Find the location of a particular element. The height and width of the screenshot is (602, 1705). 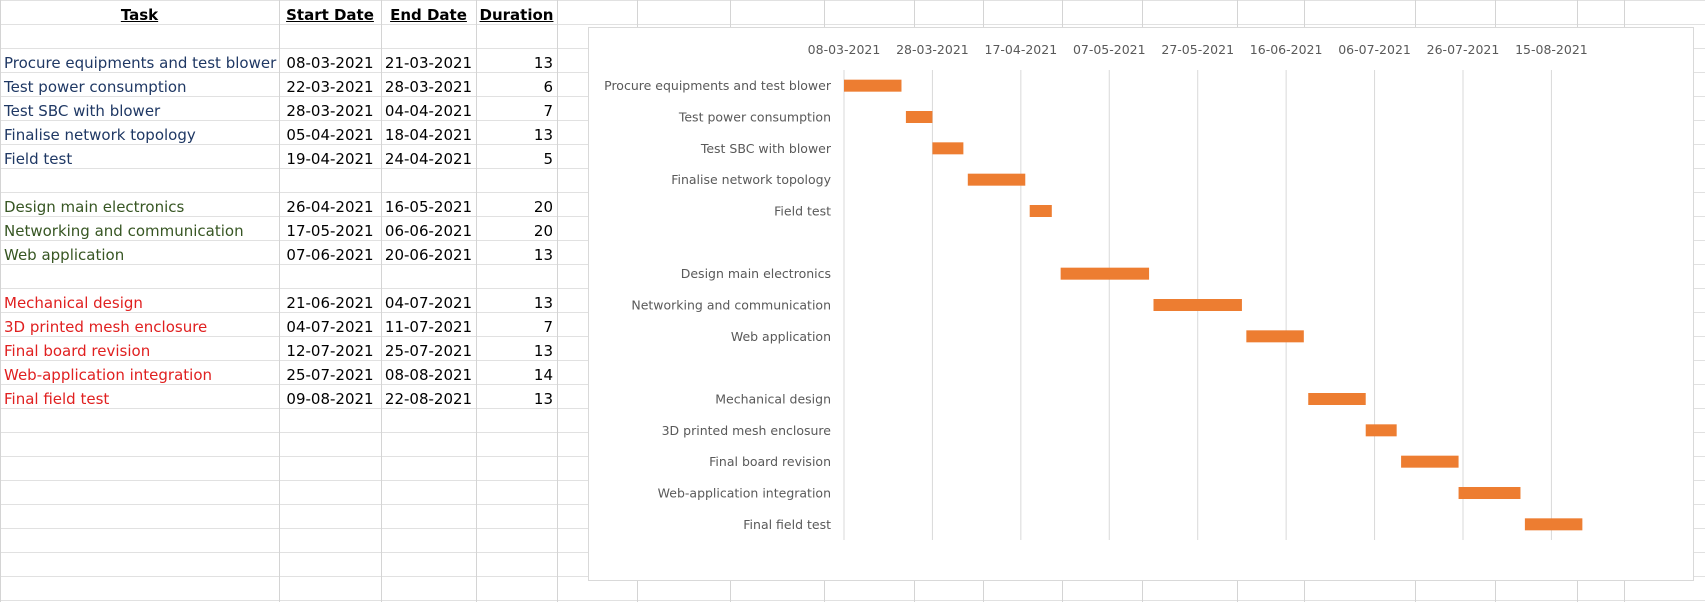

task-cell: Mechanical design is located at coordinates (73, 303).